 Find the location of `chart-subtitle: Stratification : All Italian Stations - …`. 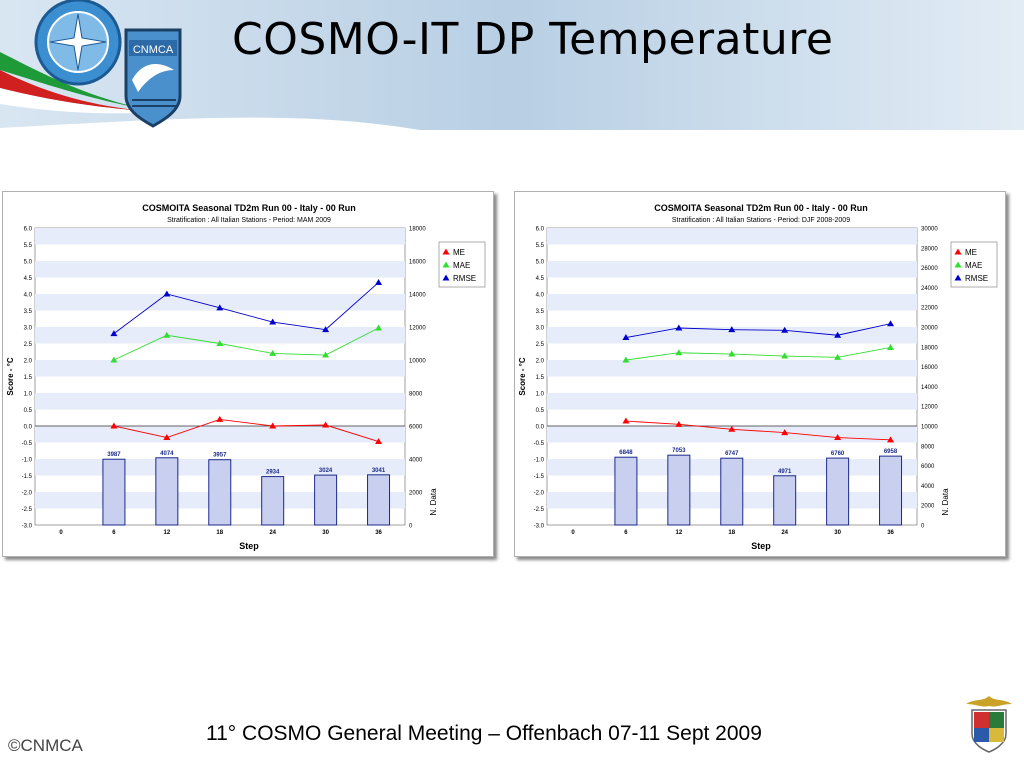

chart-subtitle: Stratification : All Italian Stations - … is located at coordinates (249, 220).